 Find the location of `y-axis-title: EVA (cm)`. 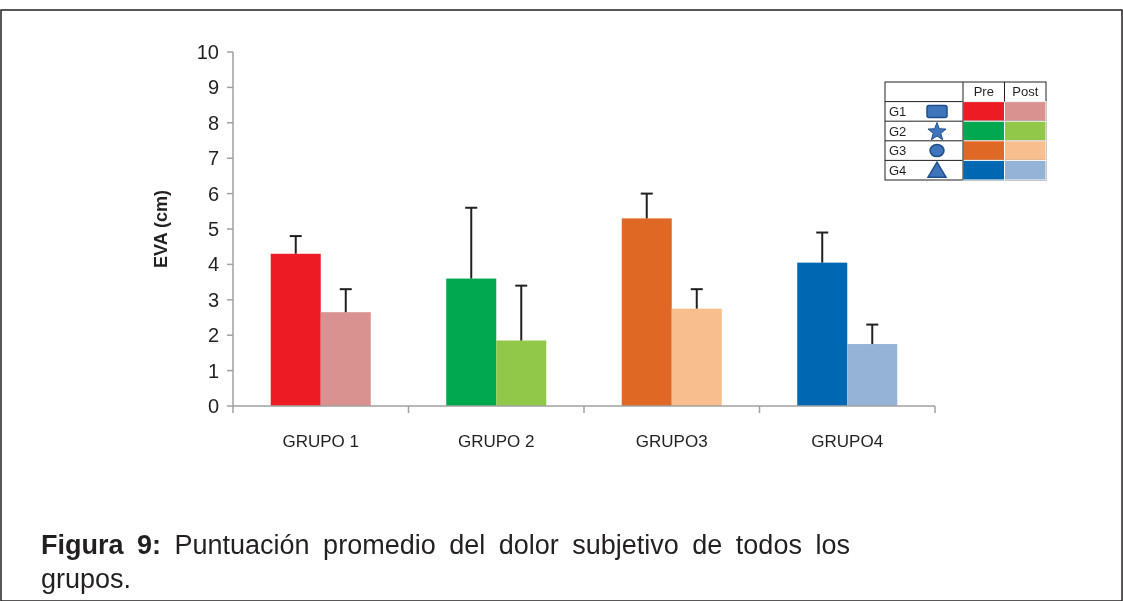

y-axis-title: EVA (cm) is located at coordinates (161, 229).